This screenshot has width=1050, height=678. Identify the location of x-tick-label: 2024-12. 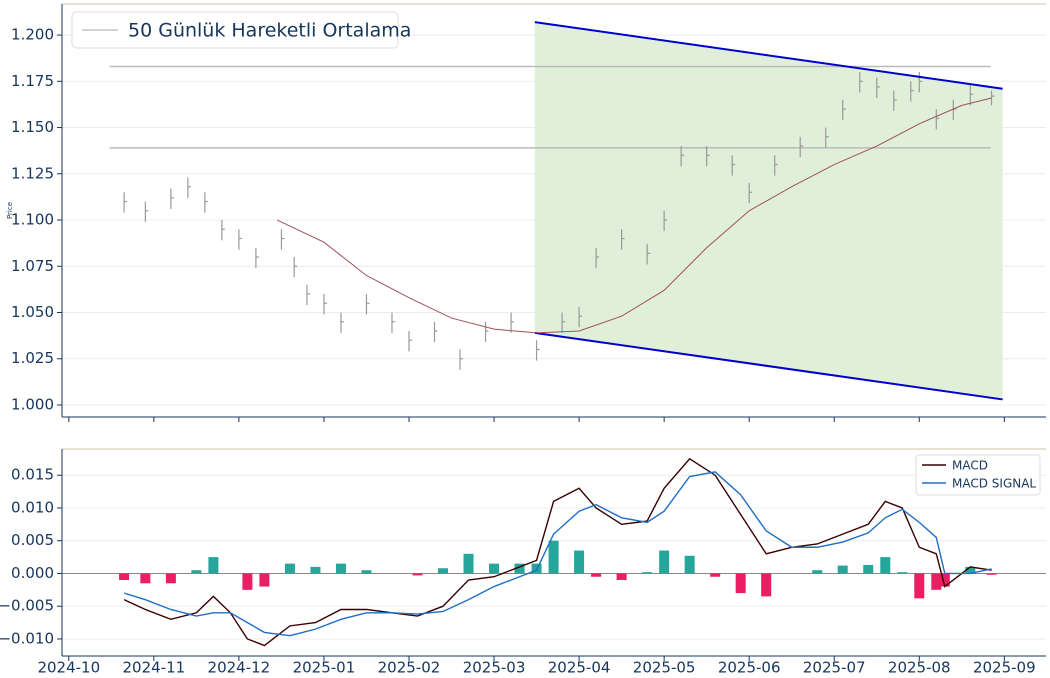
(239, 668).